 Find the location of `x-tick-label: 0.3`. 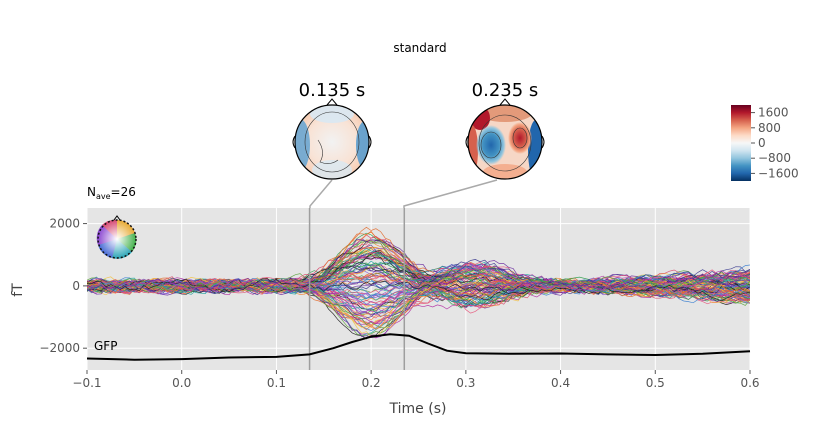

x-tick-label: 0.3 is located at coordinates (465, 383).